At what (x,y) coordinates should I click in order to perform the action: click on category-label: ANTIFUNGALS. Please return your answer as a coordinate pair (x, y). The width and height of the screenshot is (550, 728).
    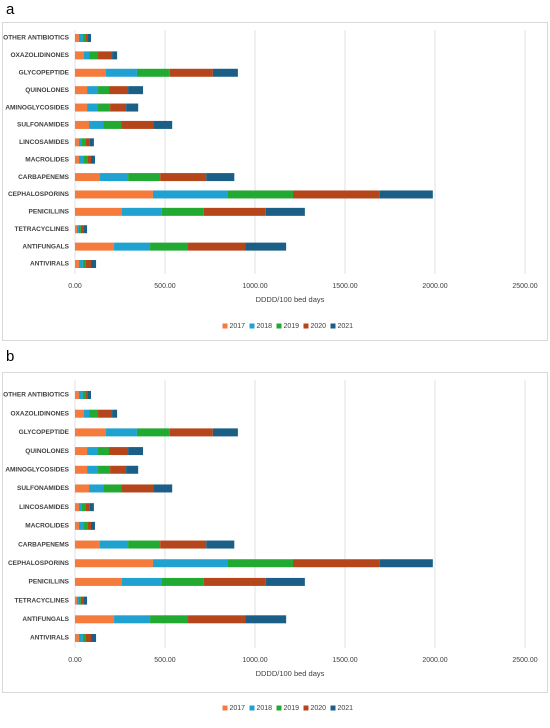
    Looking at the image, I should click on (45, 619).